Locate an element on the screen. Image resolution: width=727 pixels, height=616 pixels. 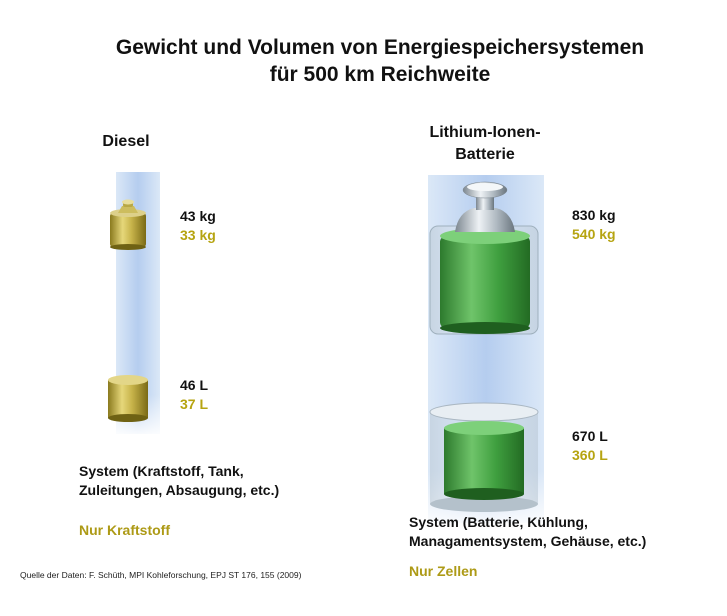
diesel-system-desc-line-2: Zuleitungen, Absaugung, etc.) is located at coordinates (179, 490).